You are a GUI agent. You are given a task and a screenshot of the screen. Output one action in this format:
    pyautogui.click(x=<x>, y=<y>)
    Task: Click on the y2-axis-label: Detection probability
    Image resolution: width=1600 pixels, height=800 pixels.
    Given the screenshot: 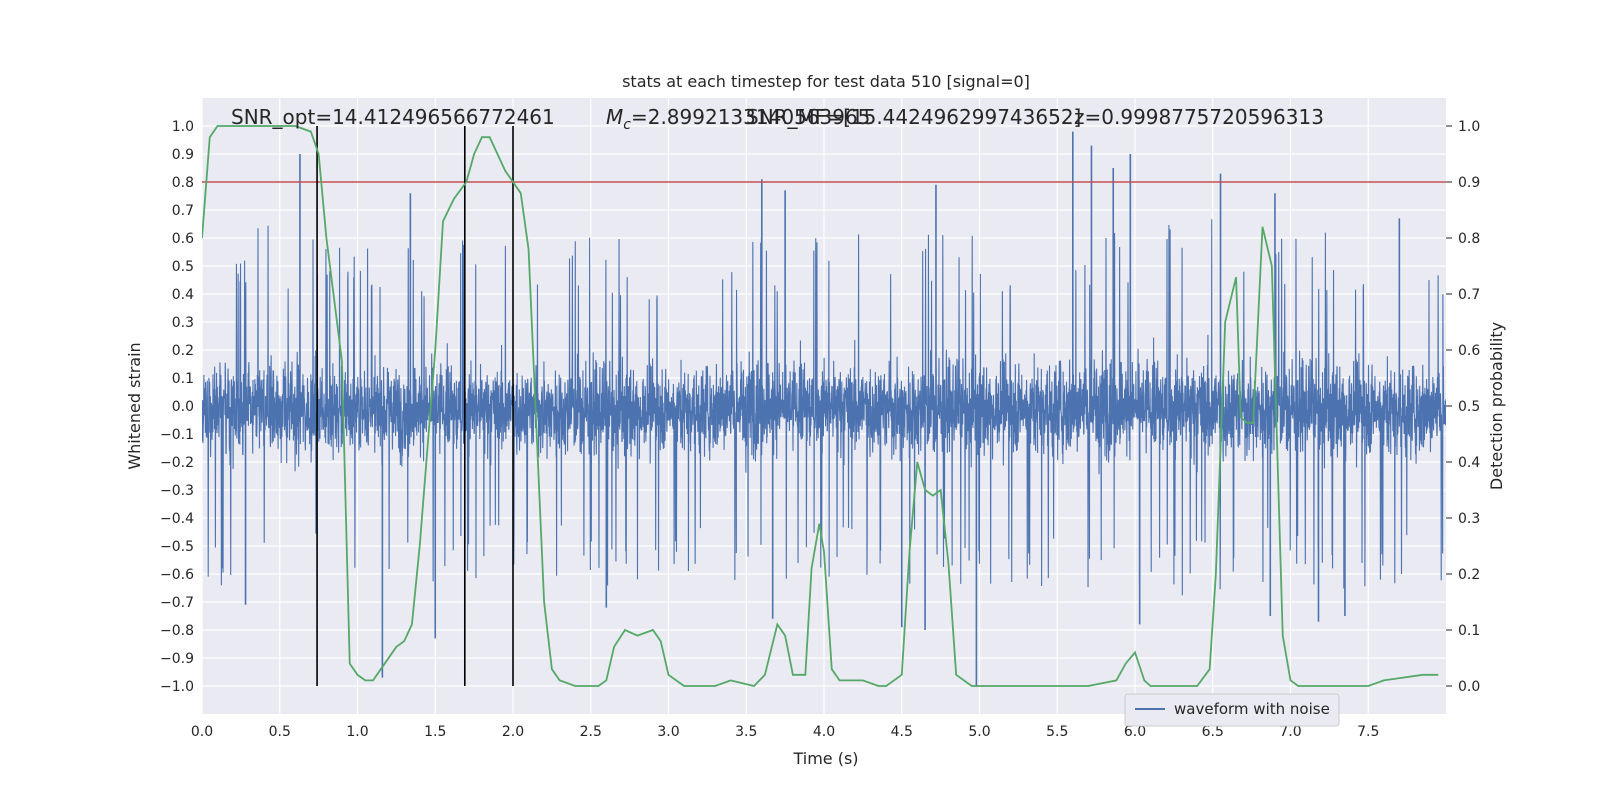 What is the action you would take?
    pyautogui.click(x=1496, y=406)
    